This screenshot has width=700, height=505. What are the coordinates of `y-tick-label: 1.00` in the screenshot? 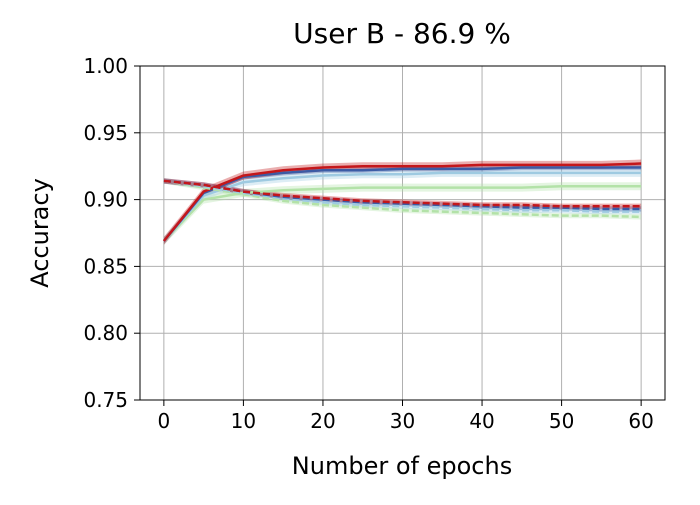 It's located at (105, 66).